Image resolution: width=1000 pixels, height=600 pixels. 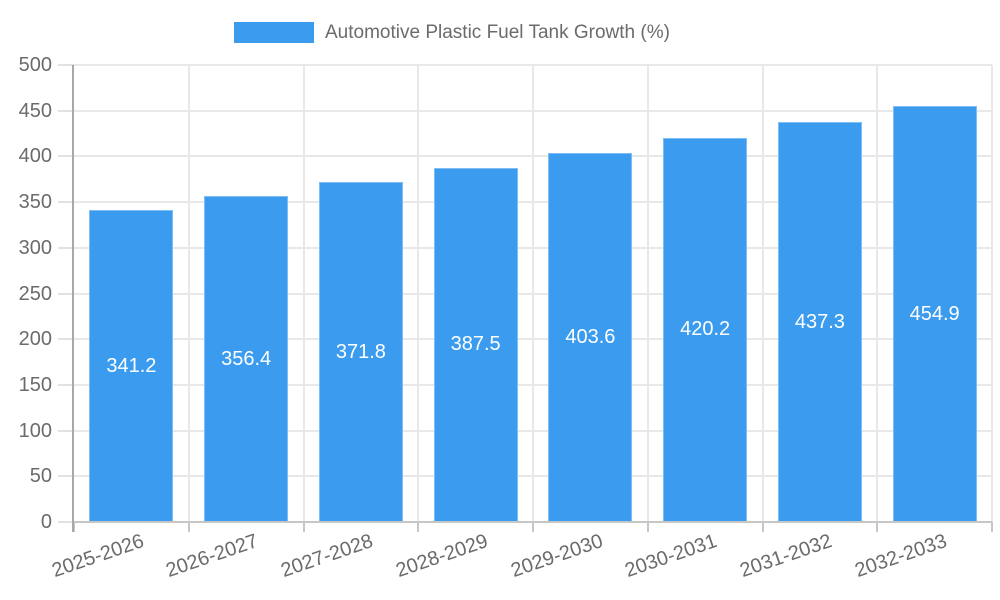 I want to click on bar: 387.5, so click(x=475, y=344).